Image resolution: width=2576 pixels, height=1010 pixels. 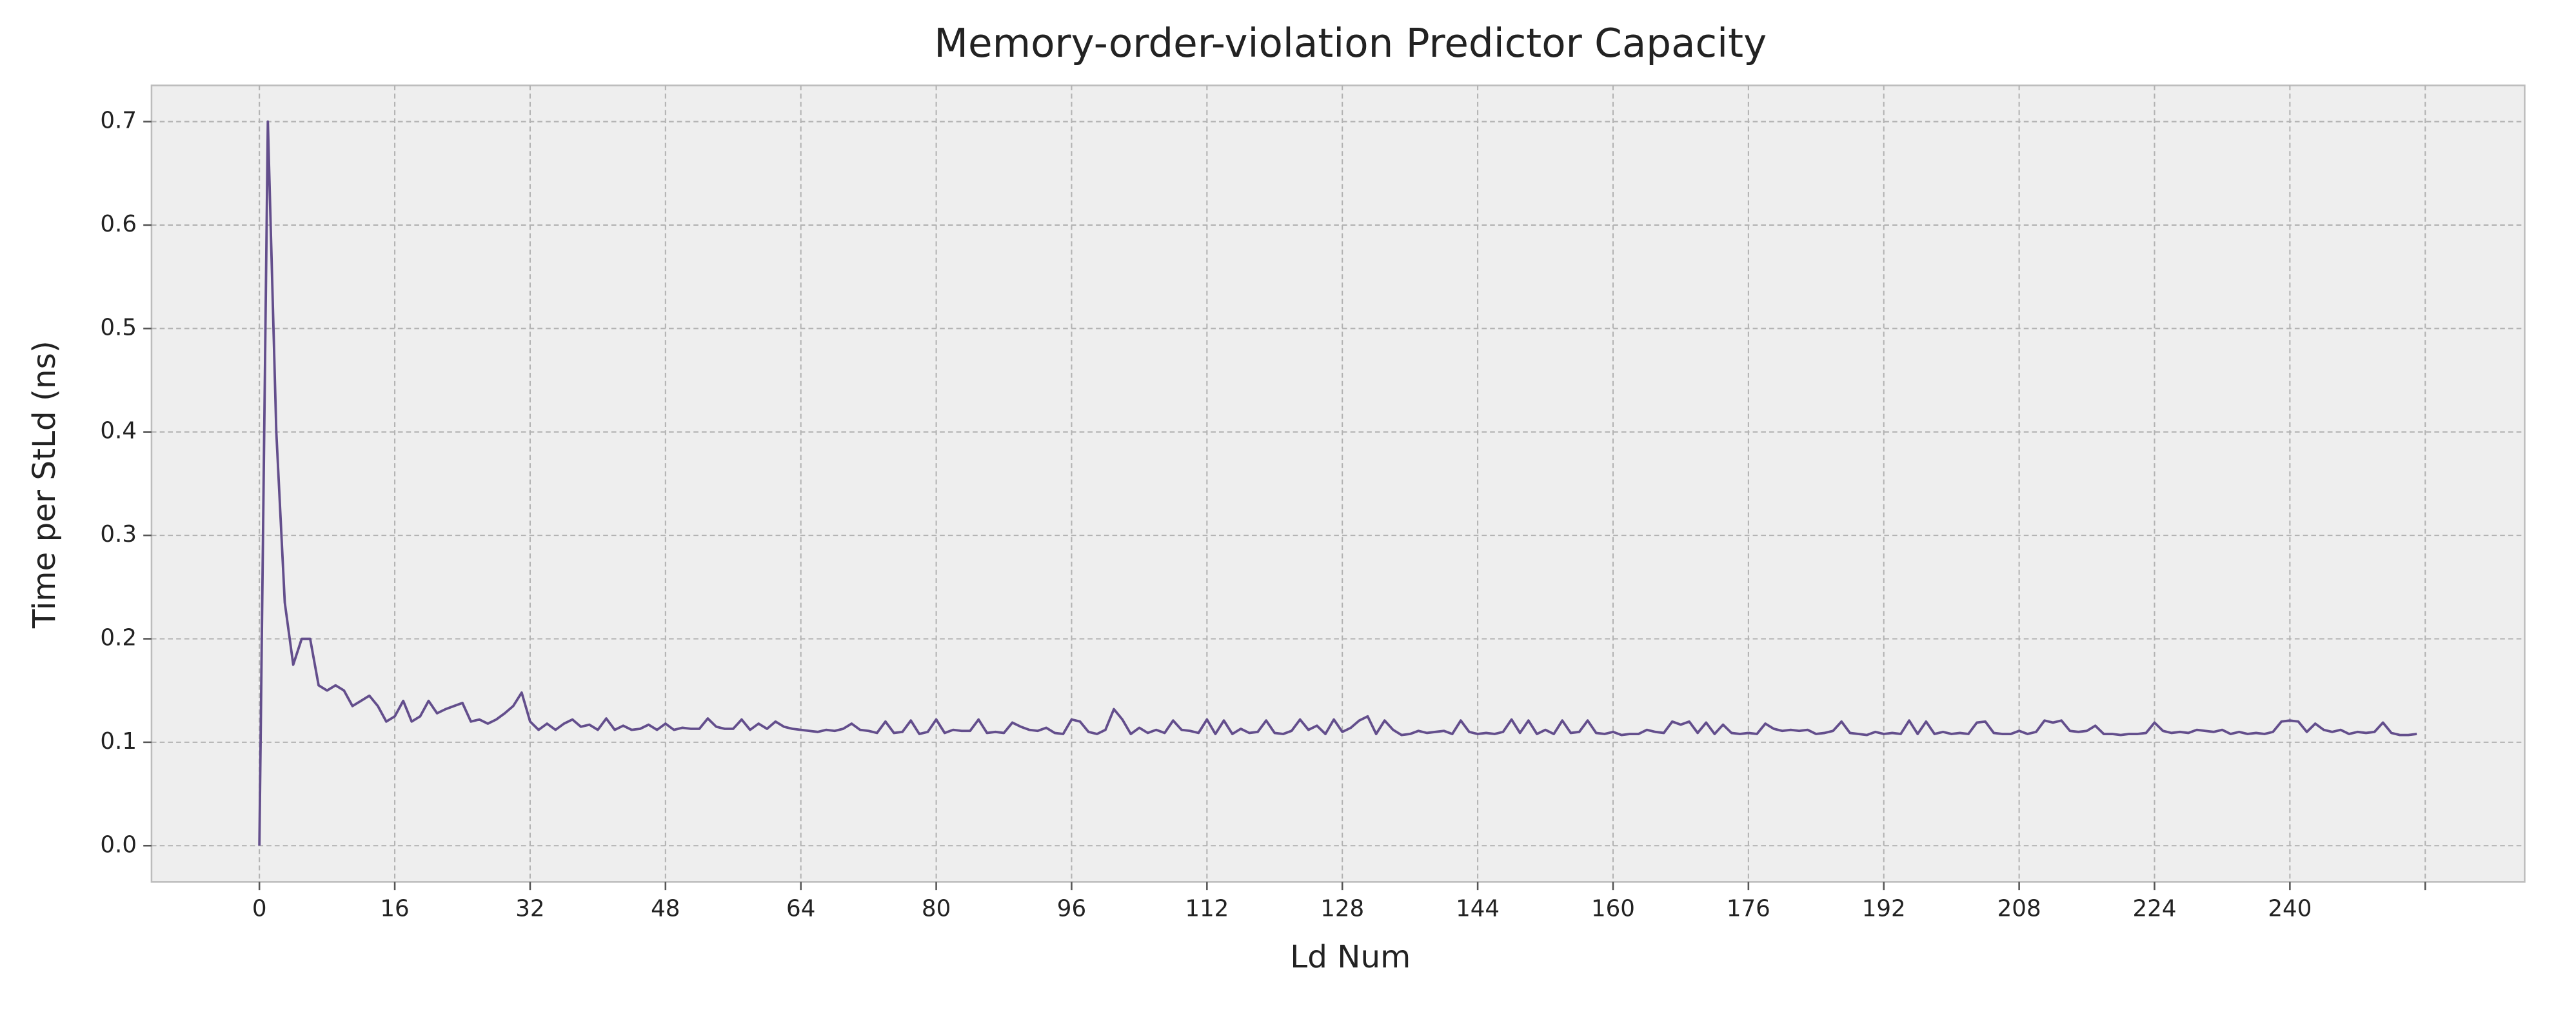 I want to click on y-tick-label: 0.6, so click(x=118, y=224).